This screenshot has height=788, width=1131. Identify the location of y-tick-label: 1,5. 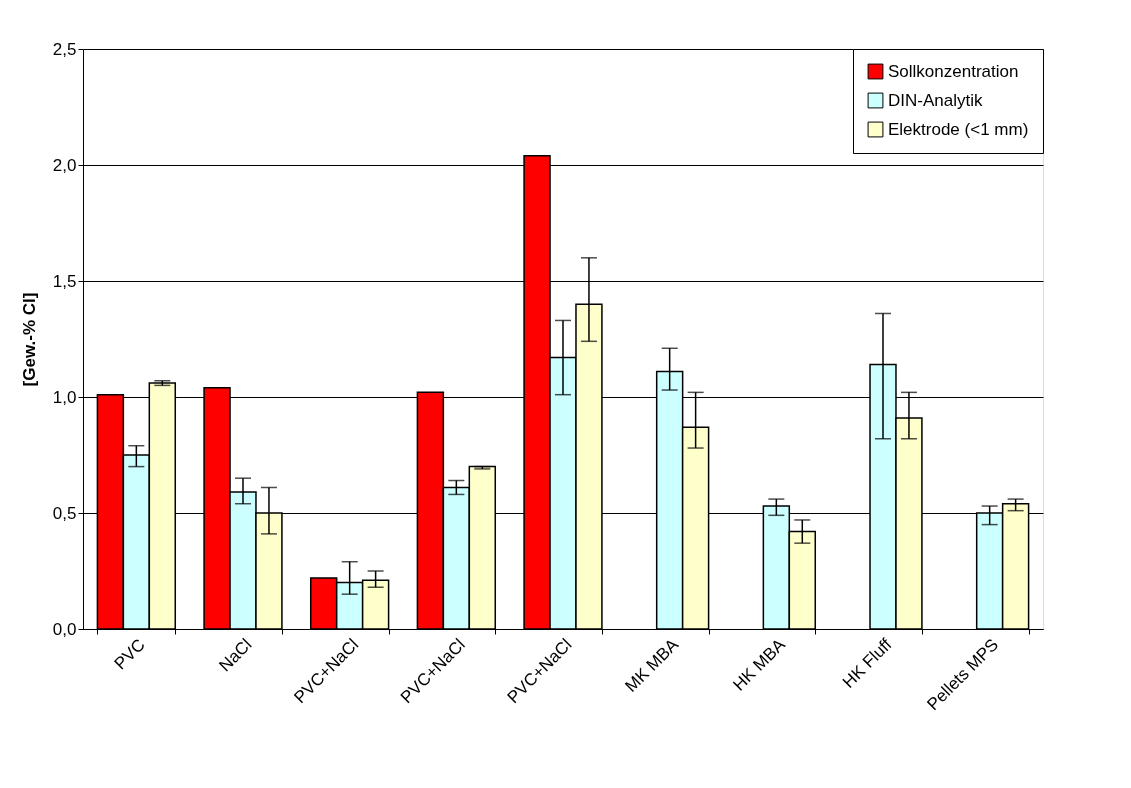
(64, 281).